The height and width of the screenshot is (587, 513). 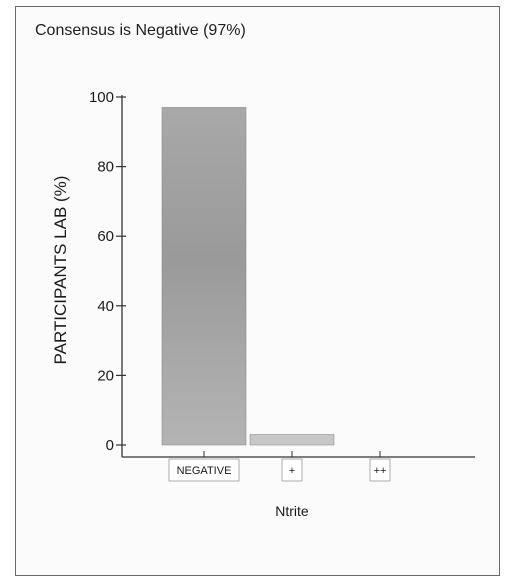 What do you see at coordinates (105, 375) in the screenshot?
I see `y-tick-label: 20` at bounding box center [105, 375].